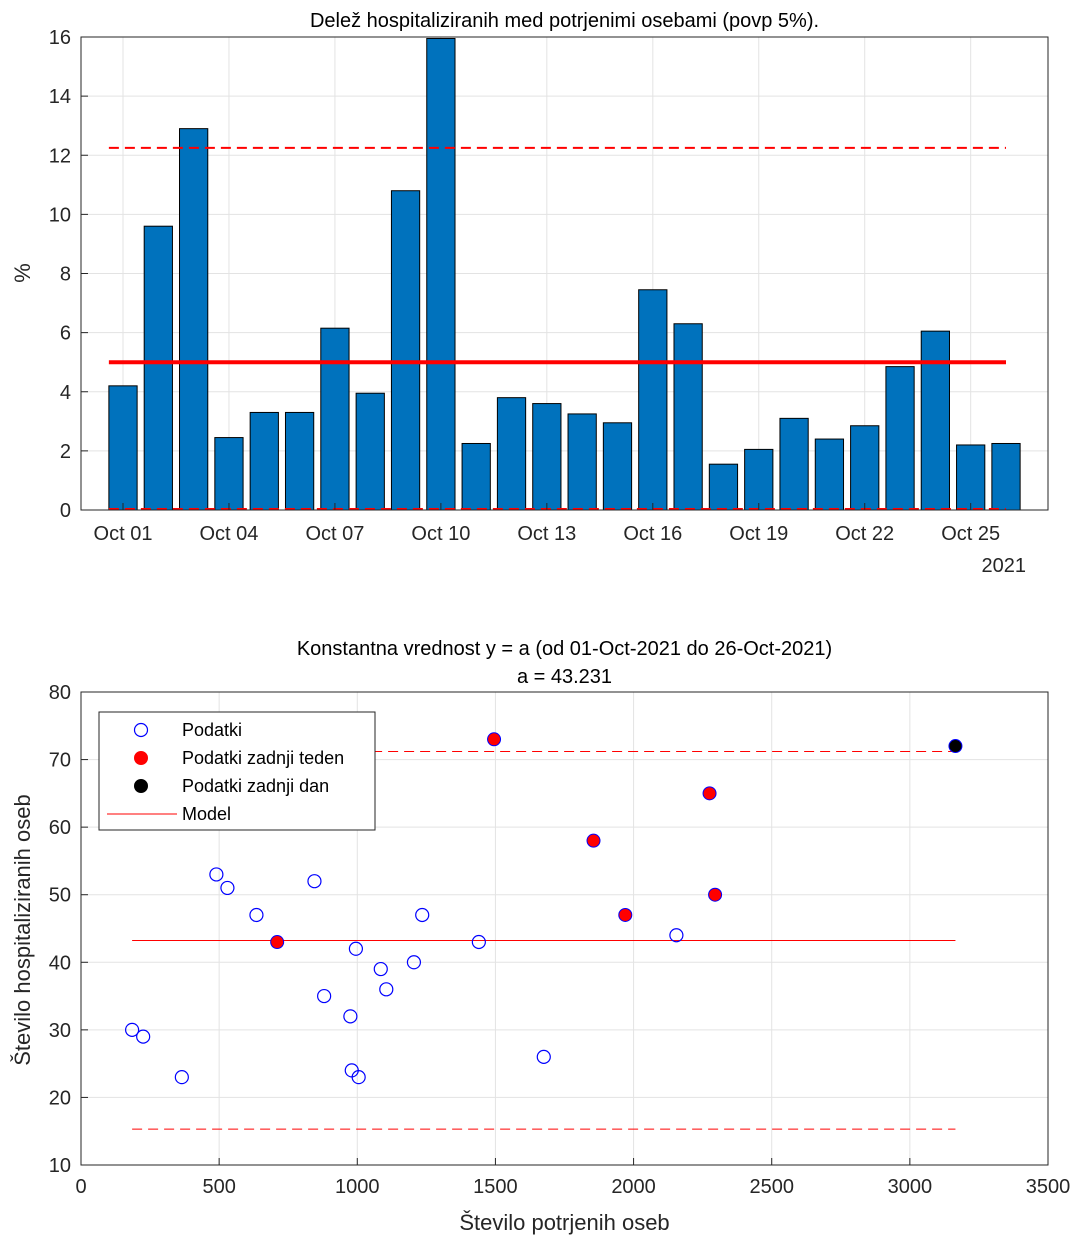 Image resolution: width=1077 pixels, height=1241 pixels. What do you see at coordinates (334, 534) in the screenshot?
I see `bar-chart-x-tick-label: Oct 07` at bounding box center [334, 534].